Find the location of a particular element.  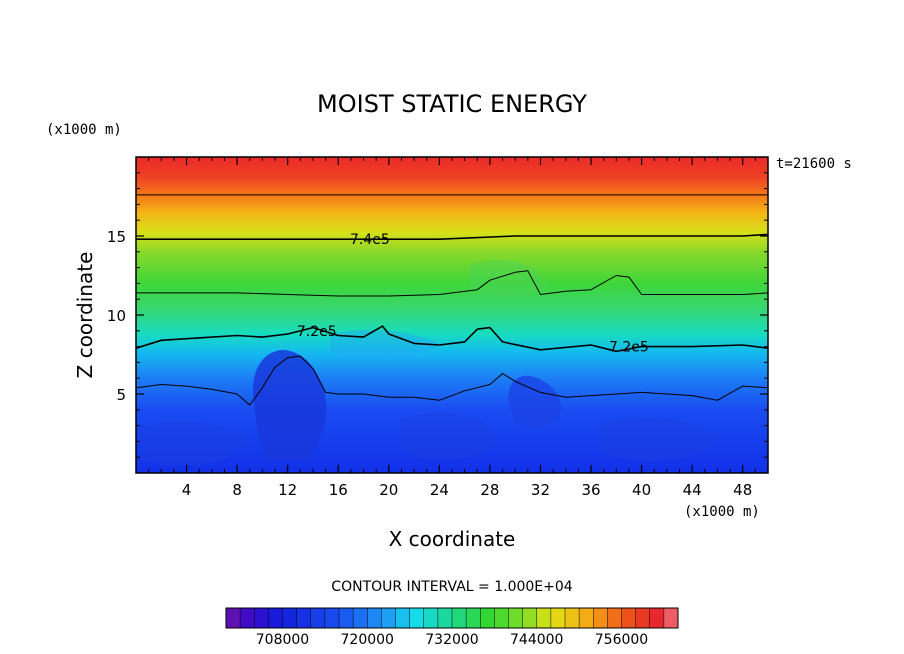

convective-plume-left is located at coordinates (289, 405).